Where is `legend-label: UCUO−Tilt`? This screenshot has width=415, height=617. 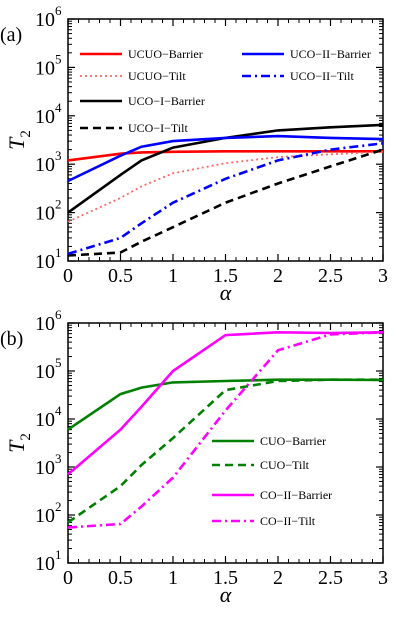
legend-label: UCUO−Tilt is located at coordinates (157, 76).